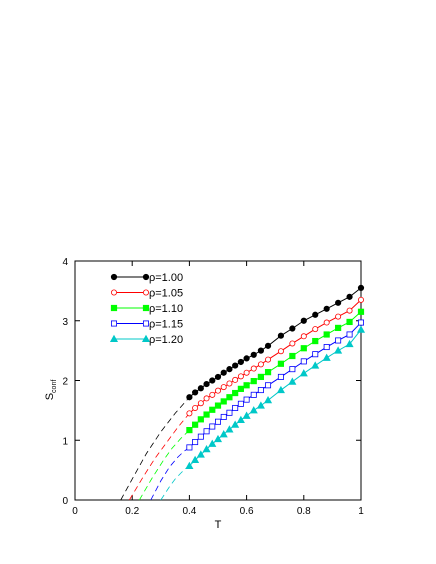  Describe the element at coordinates (166, 325) in the screenshot. I see `legend-label: ρ=1.15` at that location.